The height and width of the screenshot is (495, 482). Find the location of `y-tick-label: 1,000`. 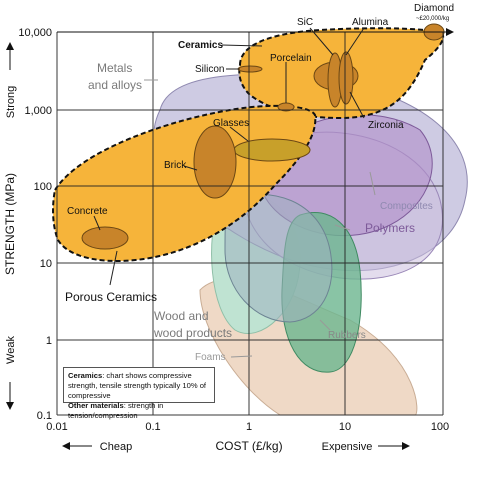

y-tick-label: 1,000 is located at coordinates (38, 111).